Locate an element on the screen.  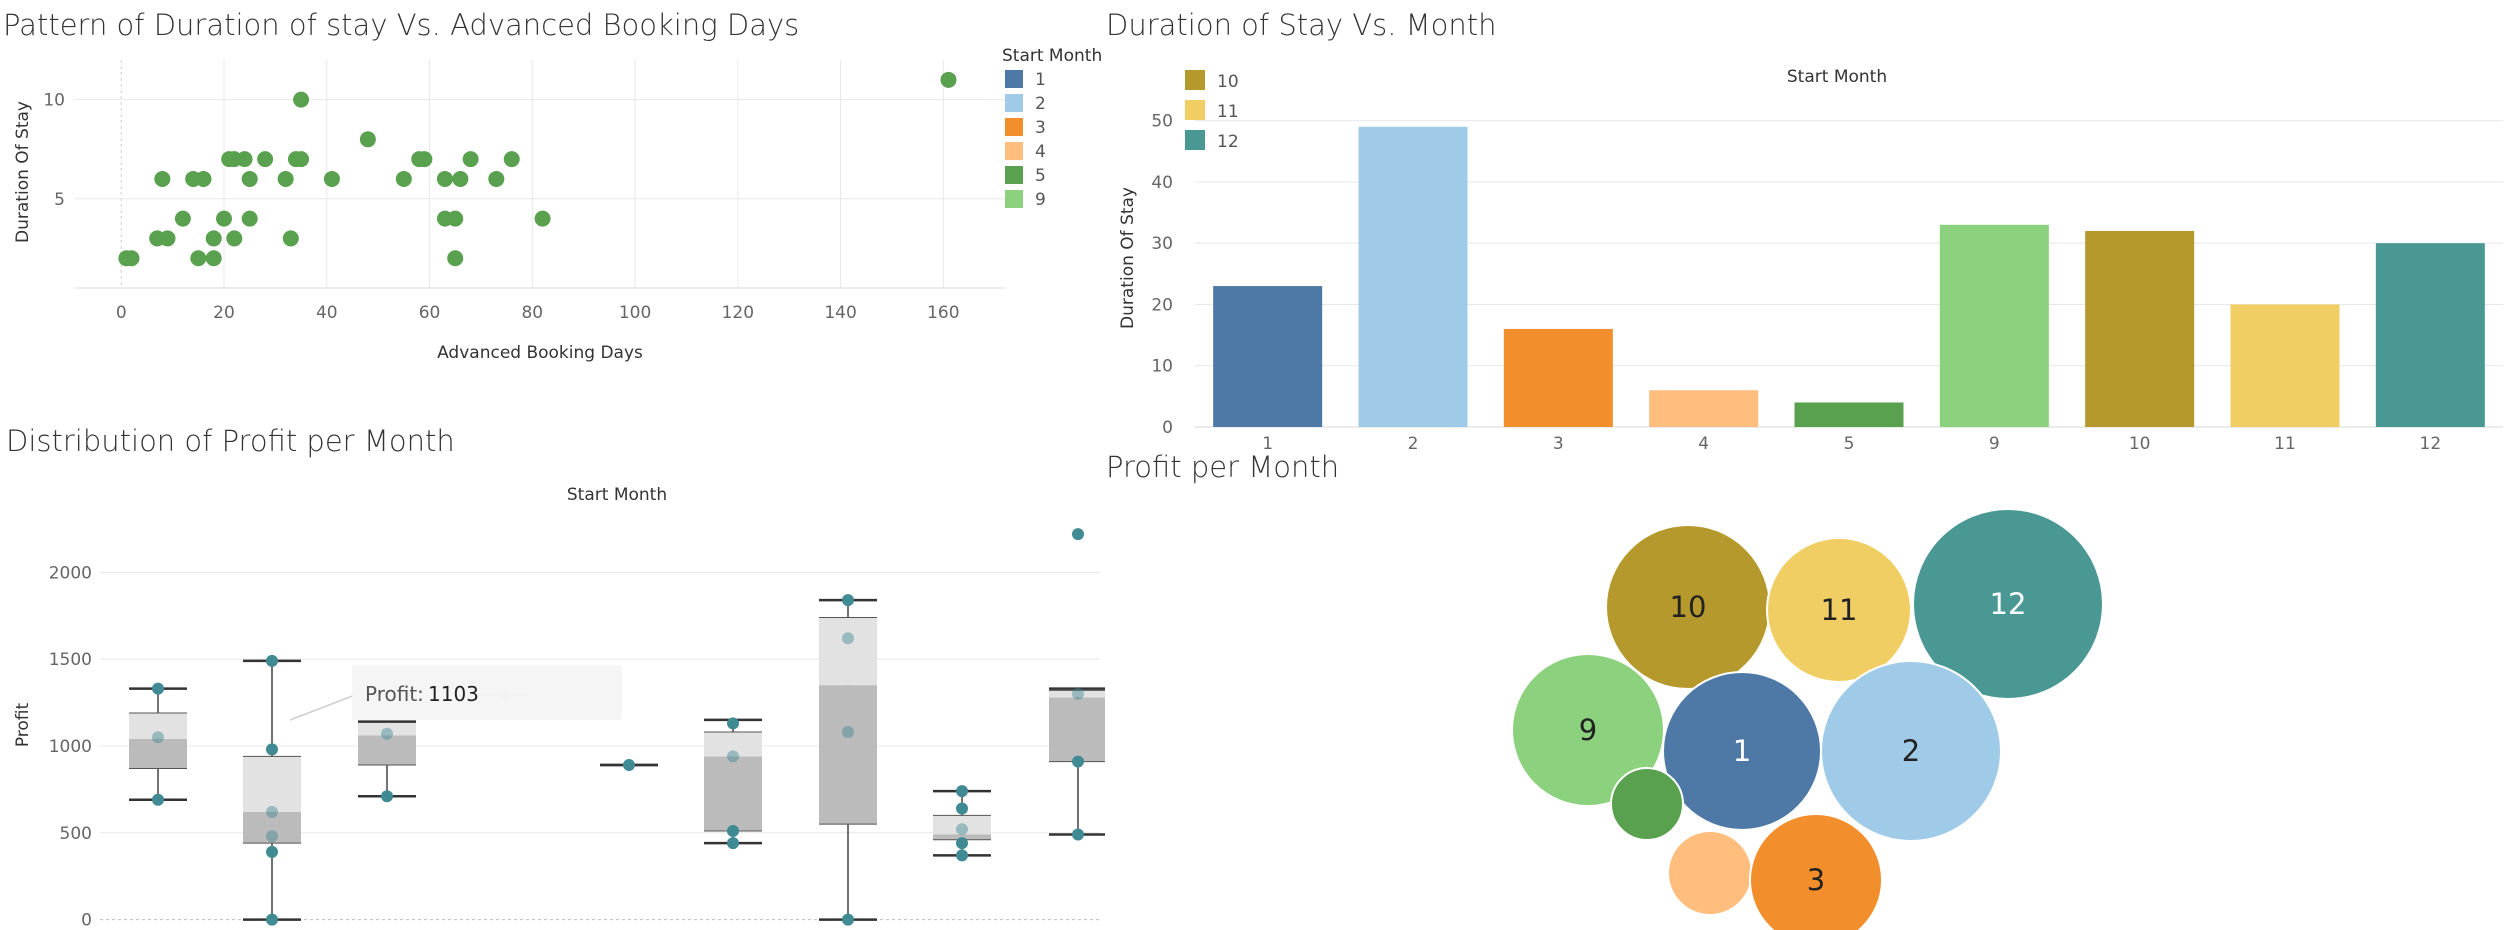
bar-header: Start Month is located at coordinates (1837, 77).